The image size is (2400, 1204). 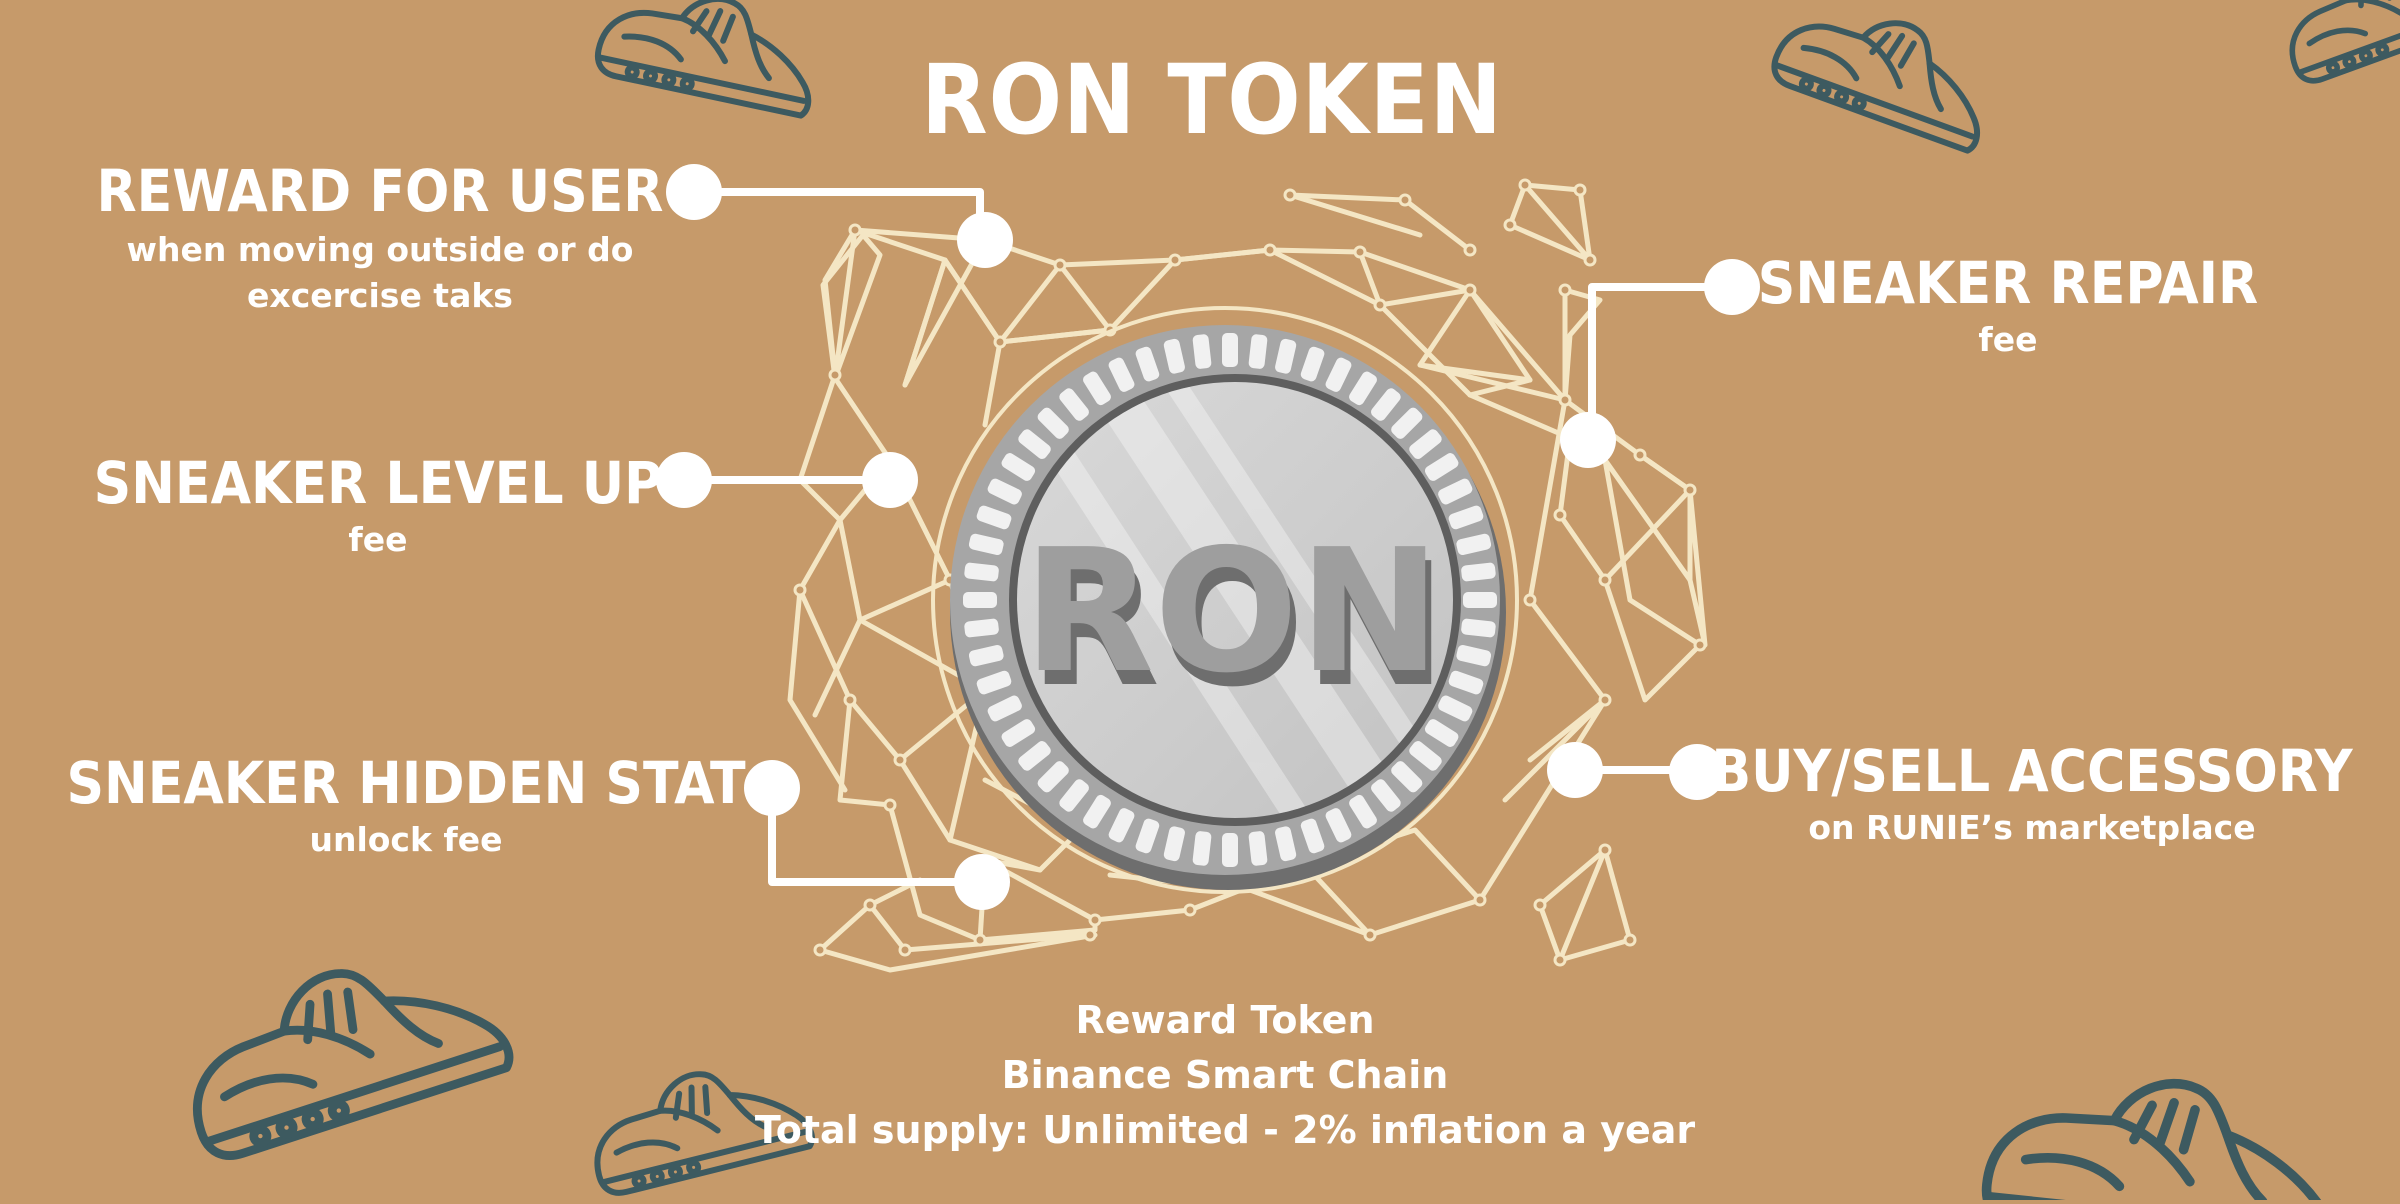 I want to click on callout-dot-level-inner, so click(x=890, y=480).